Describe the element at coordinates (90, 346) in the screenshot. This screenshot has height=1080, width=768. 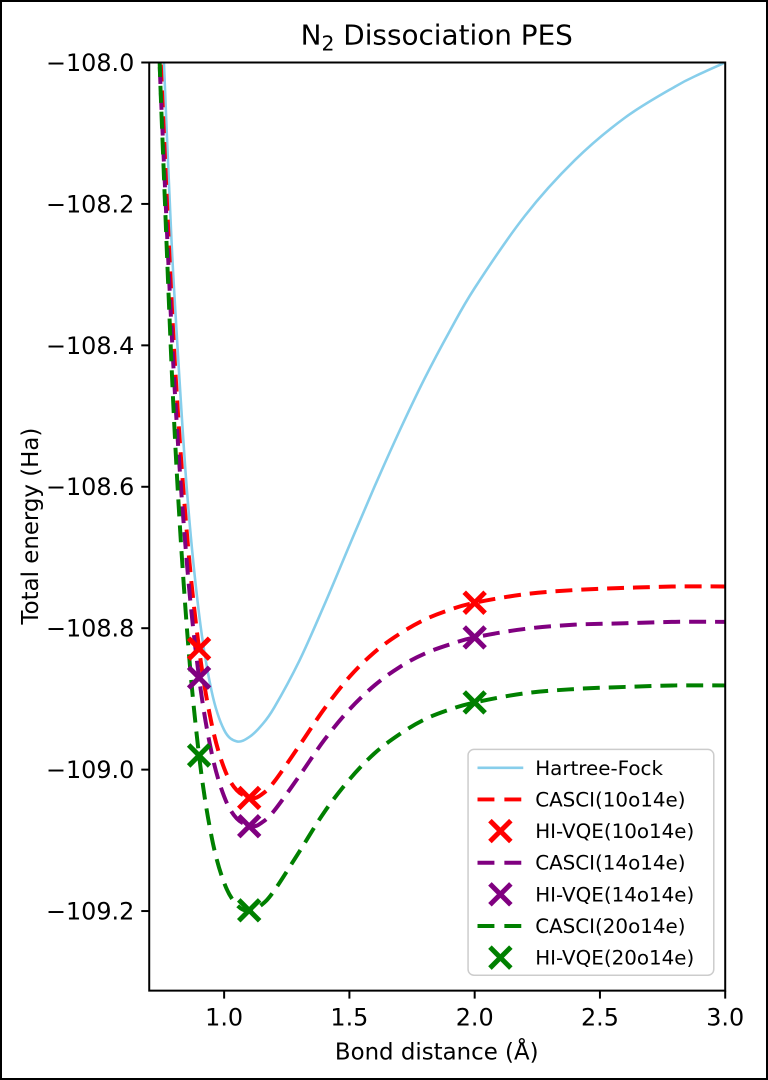
I see `y-tick-label: −108.4` at that location.